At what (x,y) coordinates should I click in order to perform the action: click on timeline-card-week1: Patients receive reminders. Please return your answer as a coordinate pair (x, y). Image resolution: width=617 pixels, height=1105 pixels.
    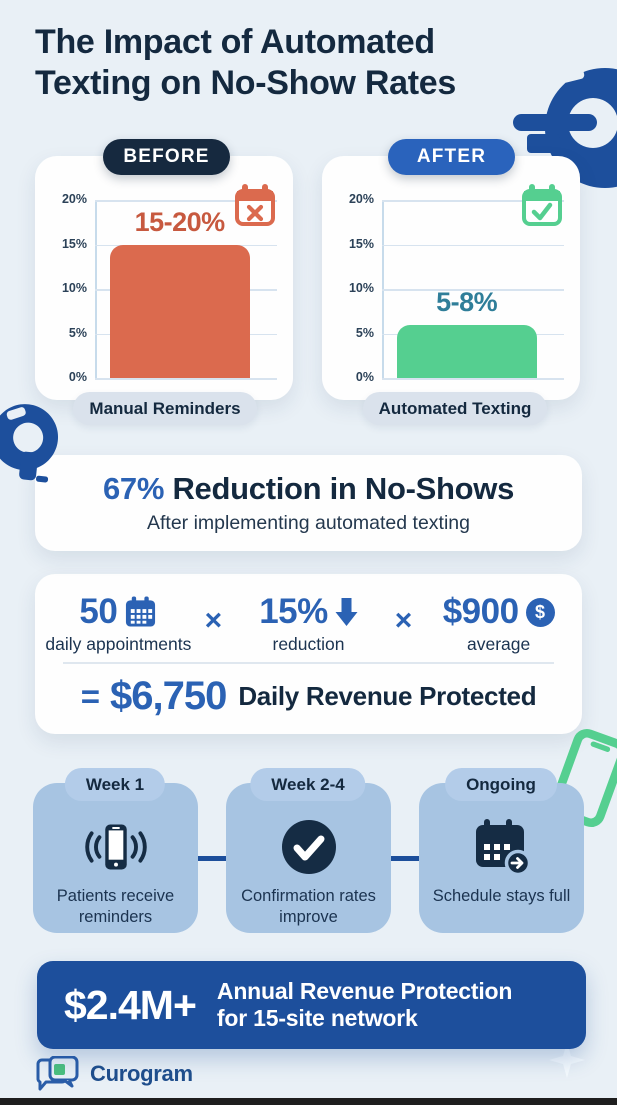
    Looking at the image, I should click on (115, 858).